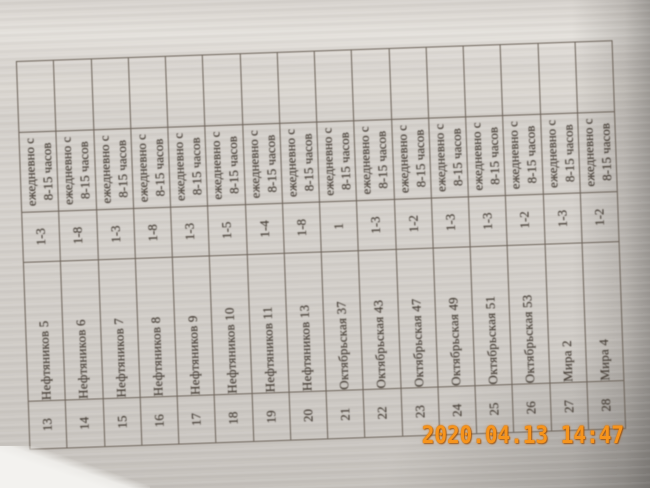 This screenshot has width=650, height=488. Describe the element at coordinates (416, 318) in the screenshot. I see `address-cell: Октябрьская 47` at that location.